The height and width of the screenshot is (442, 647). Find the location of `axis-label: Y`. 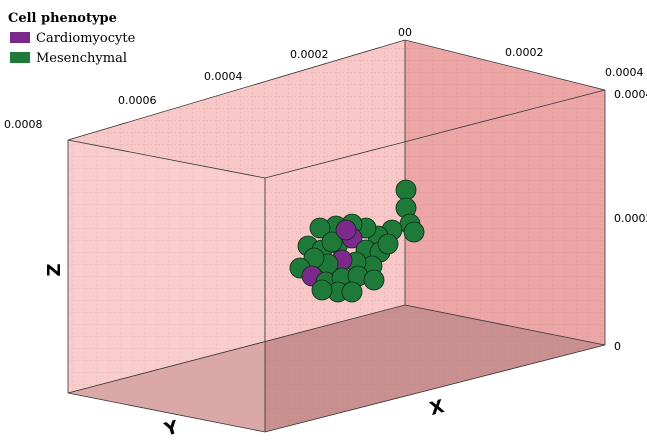

axis-label: Y is located at coordinates (171, 427).